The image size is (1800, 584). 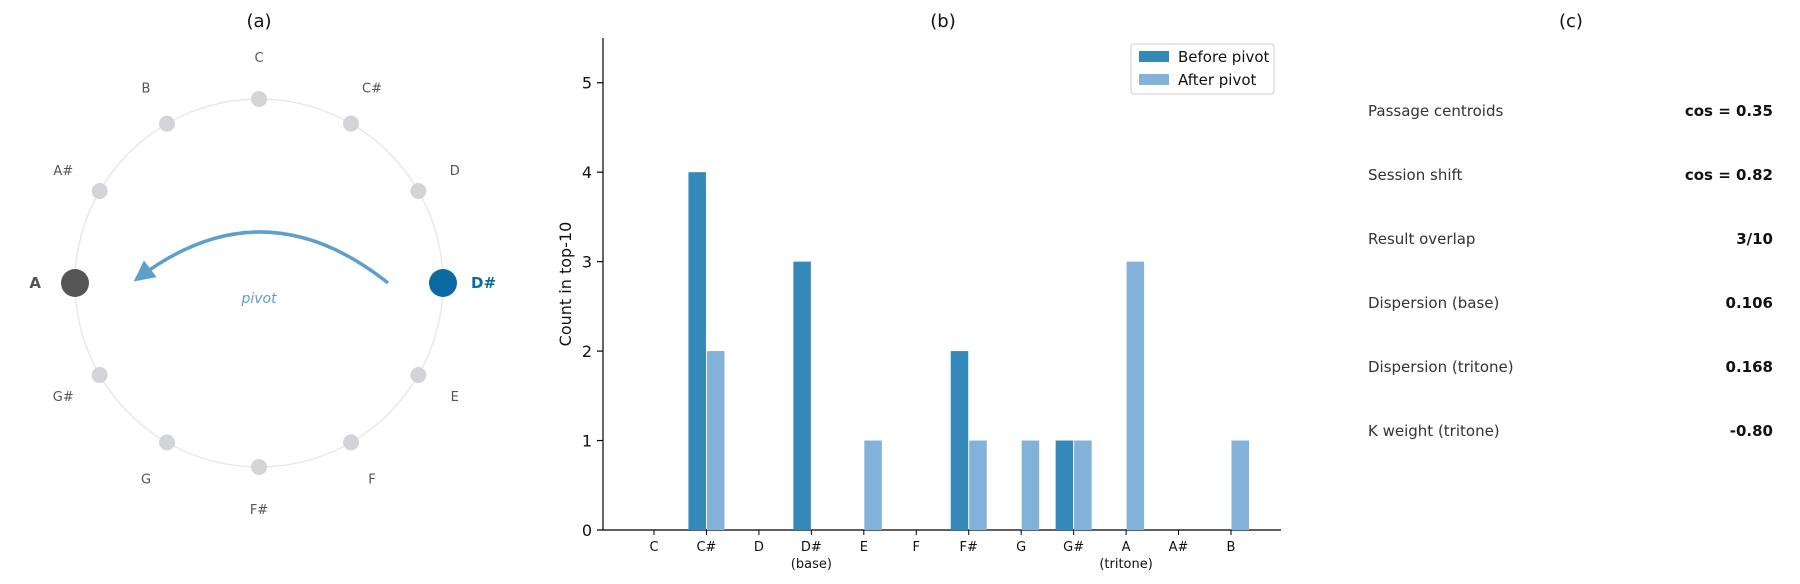 I want to click on pitch-label-d-sharp: D#, so click(x=483, y=283).